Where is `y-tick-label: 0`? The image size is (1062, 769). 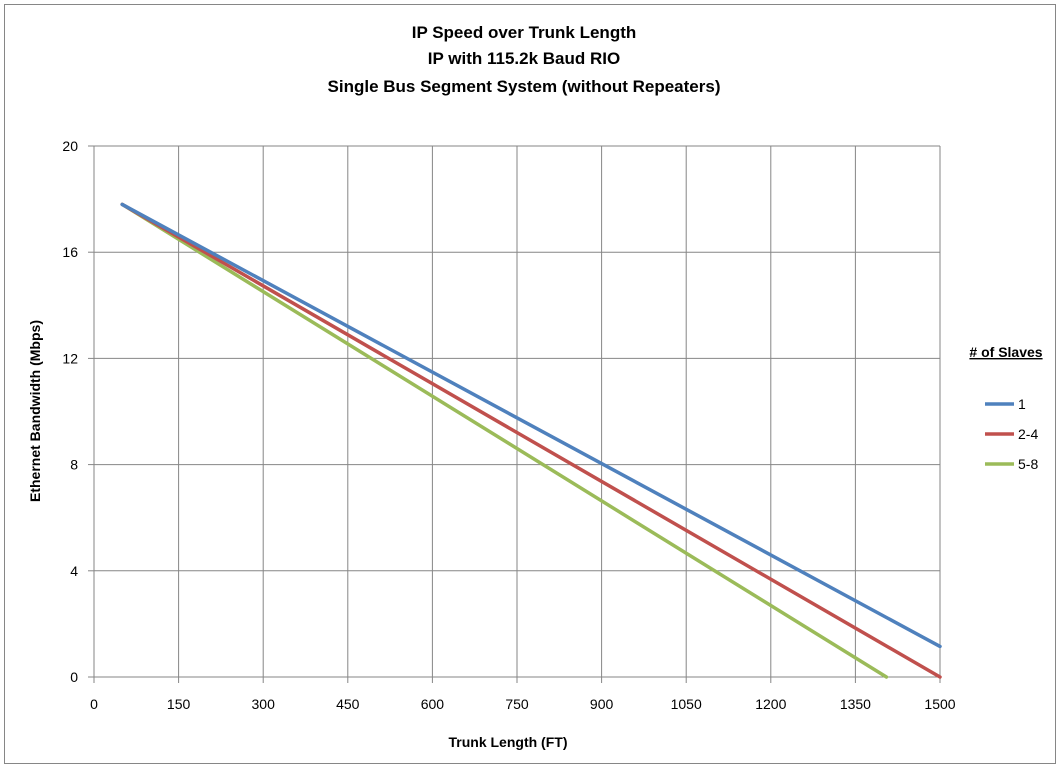
y-tick-label: 0 is located at coordinates (74, 677).